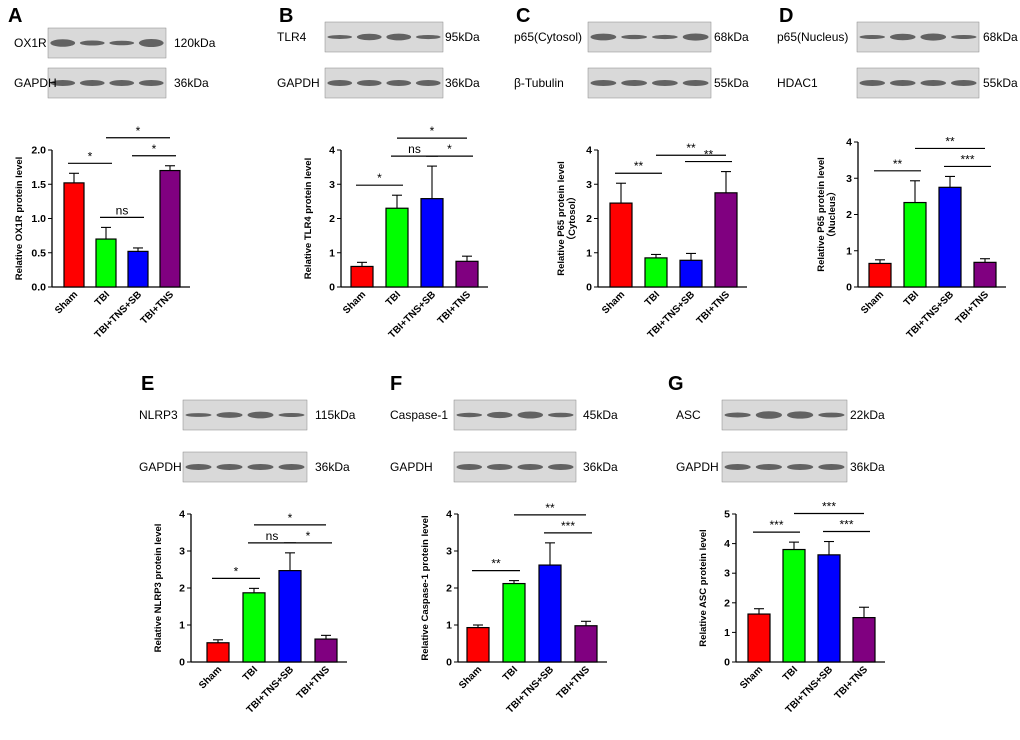 This screenshot has height=740, width=1020. I want to click on blot-protein-label: HDAC1, so click(797, 83).